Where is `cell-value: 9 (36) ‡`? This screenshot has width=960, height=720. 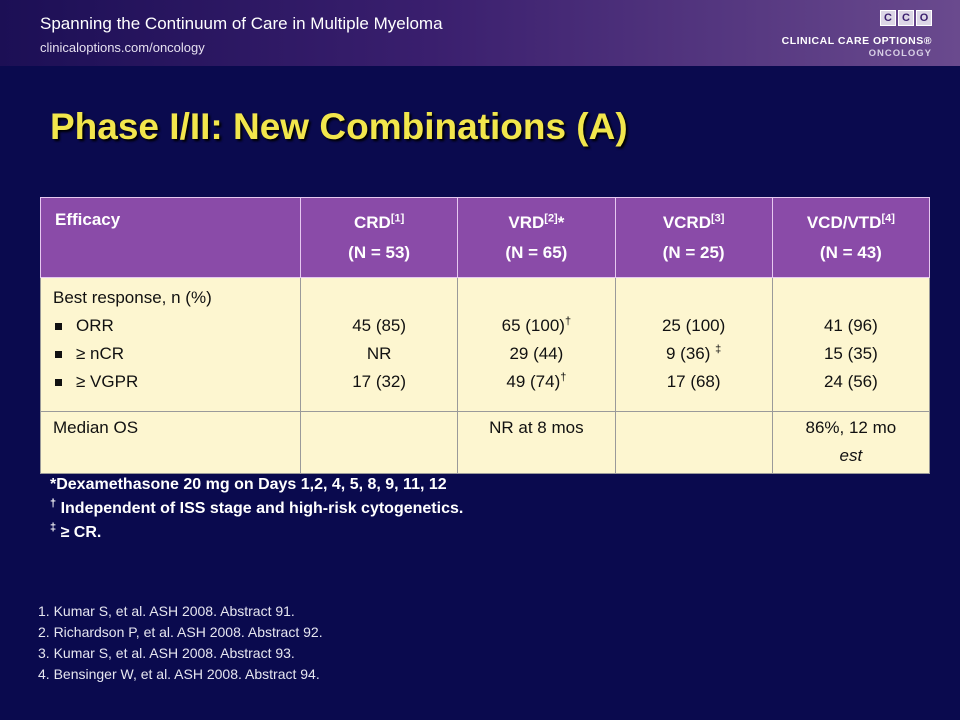 cell-value: 9 (36) ‡ is located at coordinates (693, 353).